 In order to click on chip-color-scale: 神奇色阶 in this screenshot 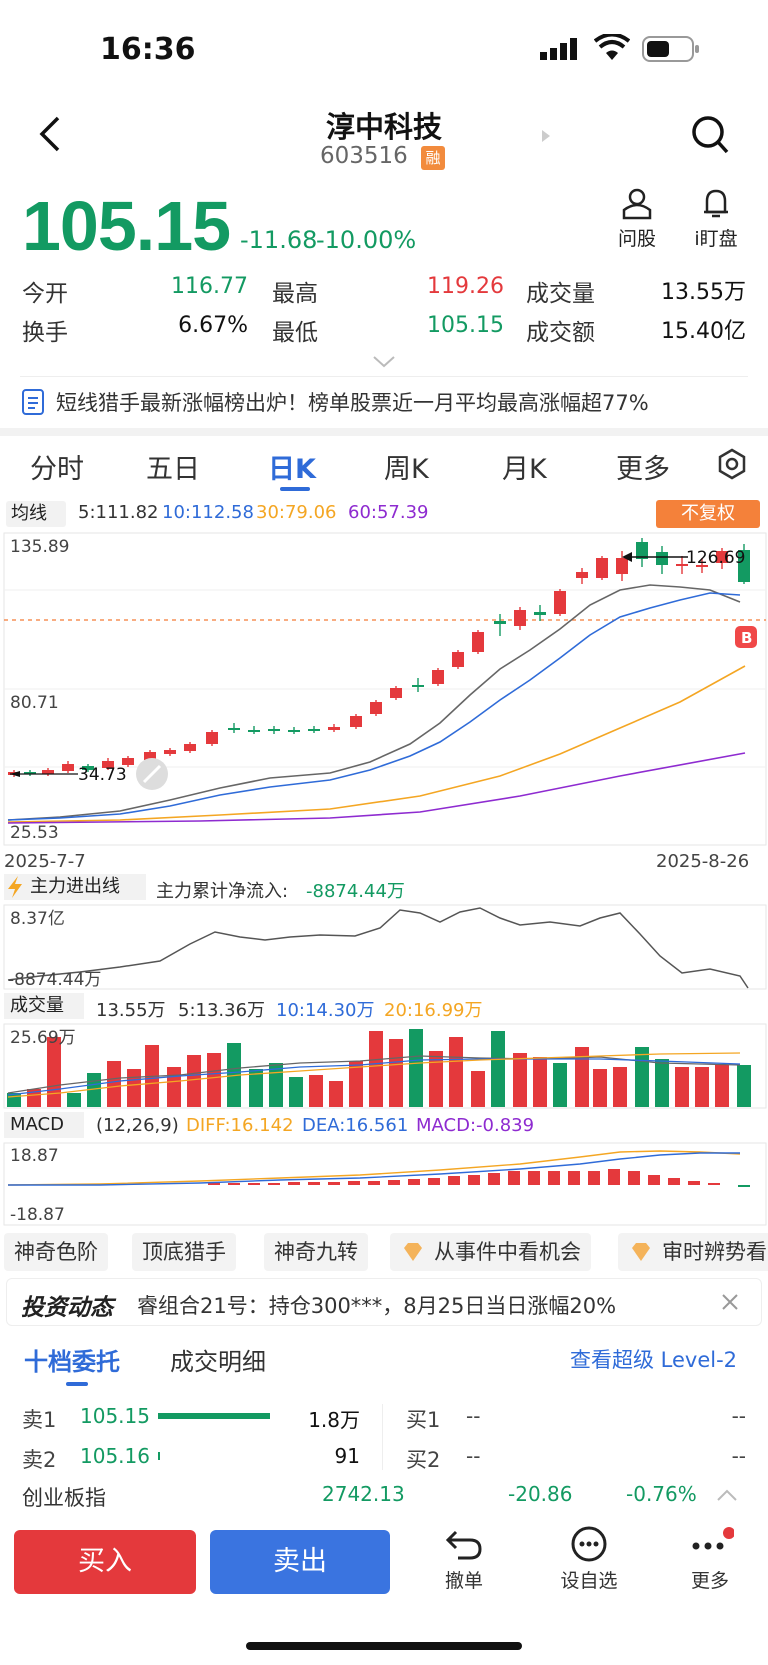, I will do `click(56, 1252)`.